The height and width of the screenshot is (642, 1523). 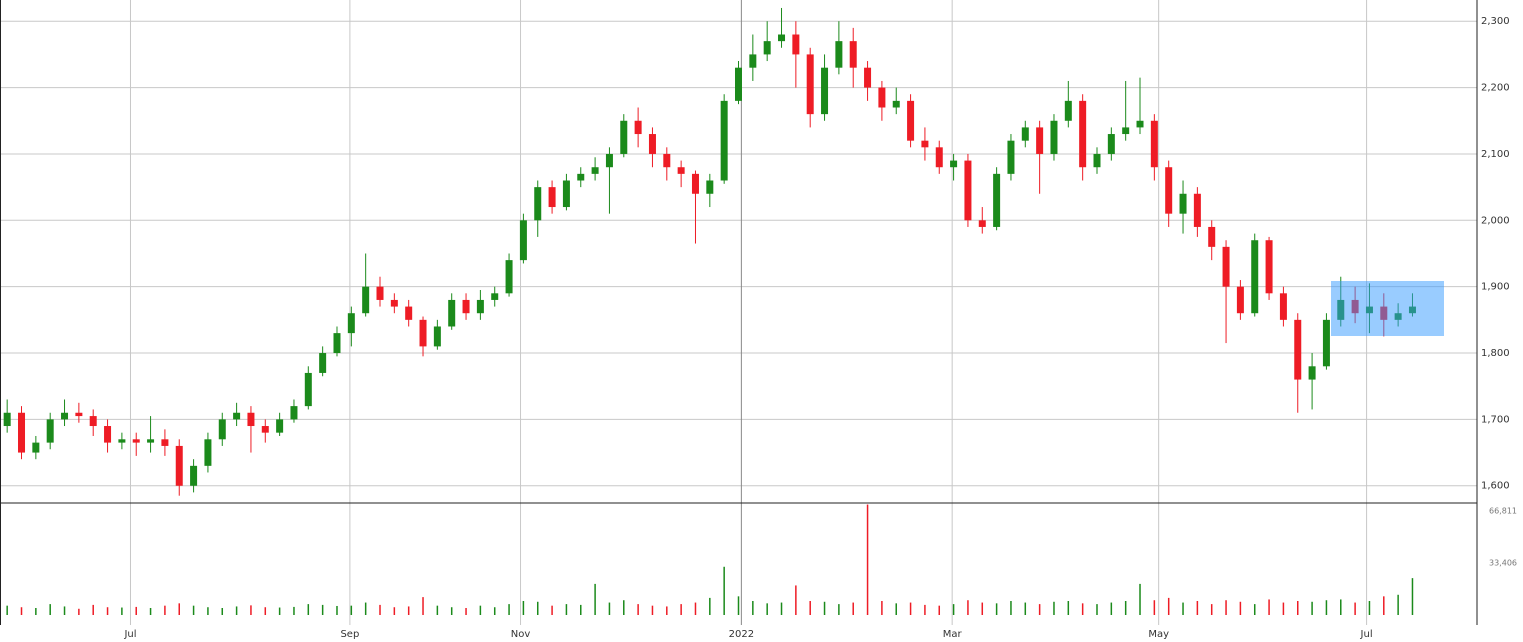 What do you see at coordinates (129, 634) in the screenshot?
I see `x-tick-label: Jul` at bounding box center [129, 634].